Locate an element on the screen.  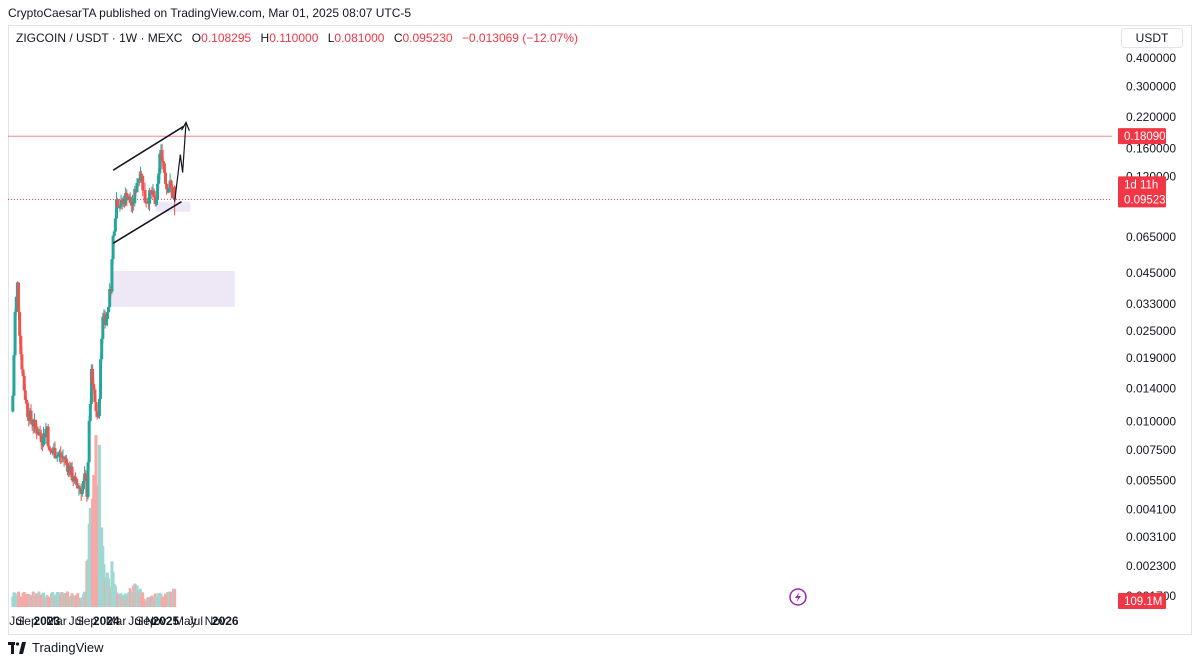
open-value: 0.108295 is located at coordinates (226, 38).